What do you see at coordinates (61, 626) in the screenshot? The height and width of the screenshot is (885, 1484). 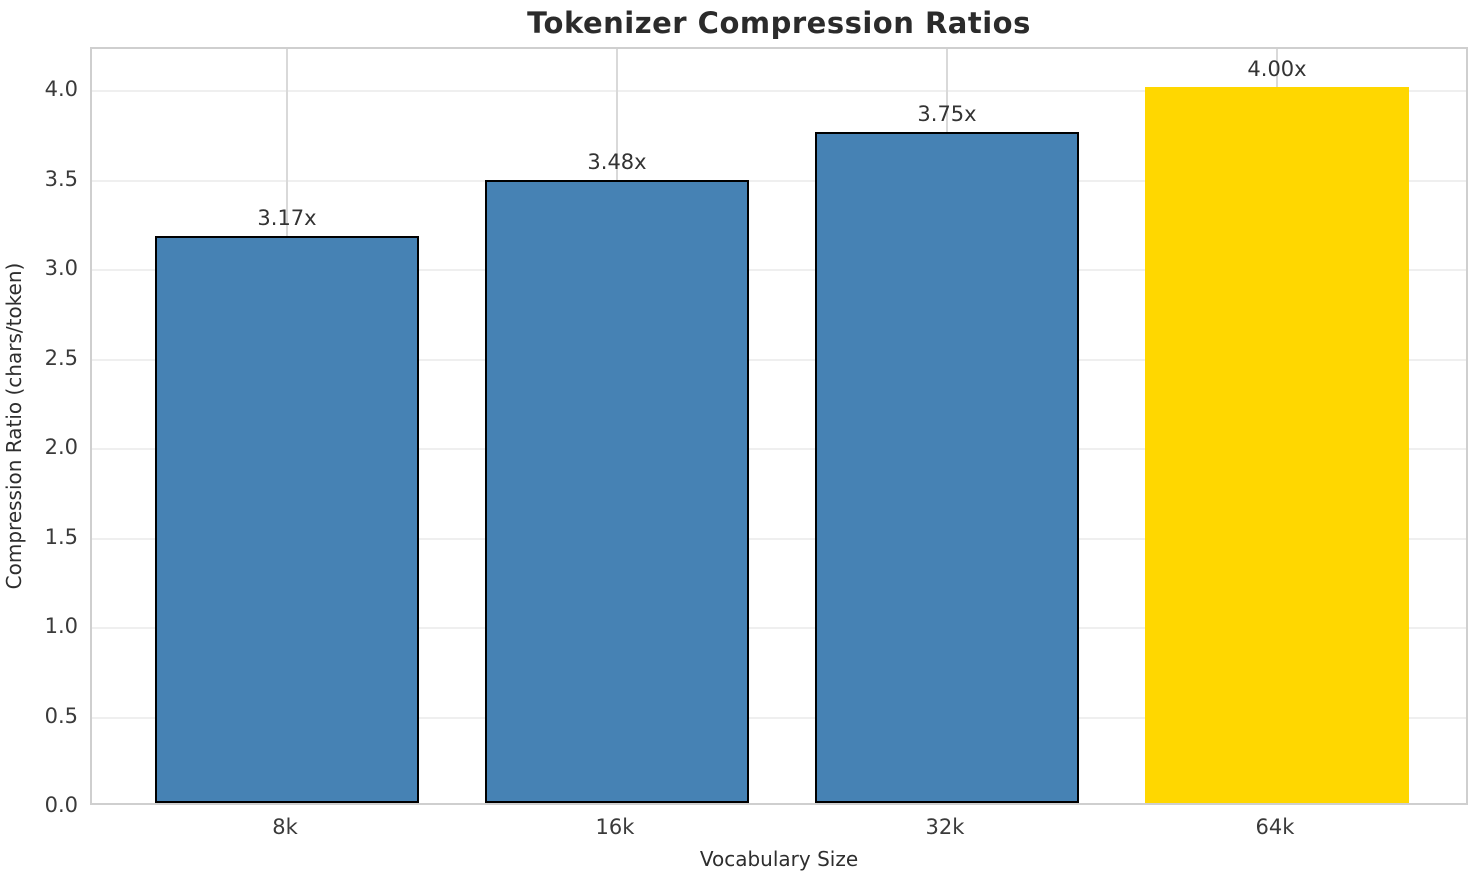 I see `y-tick-label: 1.0` at bounding box center [61, 626].